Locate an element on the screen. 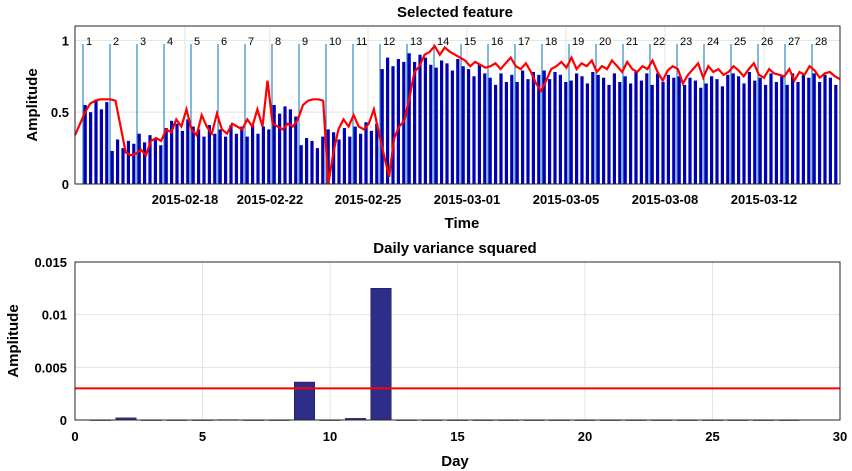  day-marker-label: 18 is located at coordinates (551, 42).